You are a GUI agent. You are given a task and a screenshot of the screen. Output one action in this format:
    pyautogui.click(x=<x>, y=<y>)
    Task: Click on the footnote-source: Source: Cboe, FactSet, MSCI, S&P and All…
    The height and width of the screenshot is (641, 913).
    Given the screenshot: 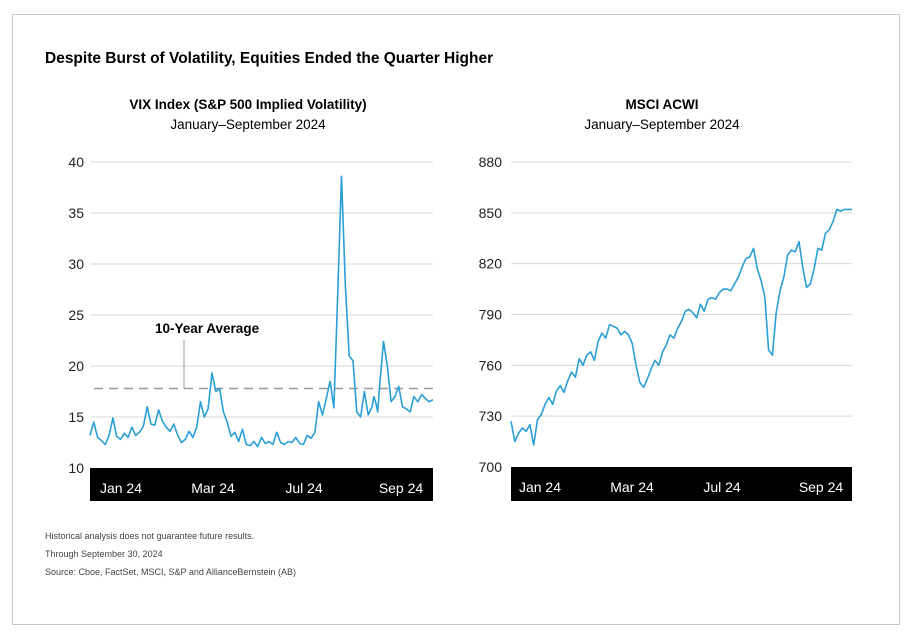 What is the action you would take?
    pyautogui.click(x=170, y=572)
    